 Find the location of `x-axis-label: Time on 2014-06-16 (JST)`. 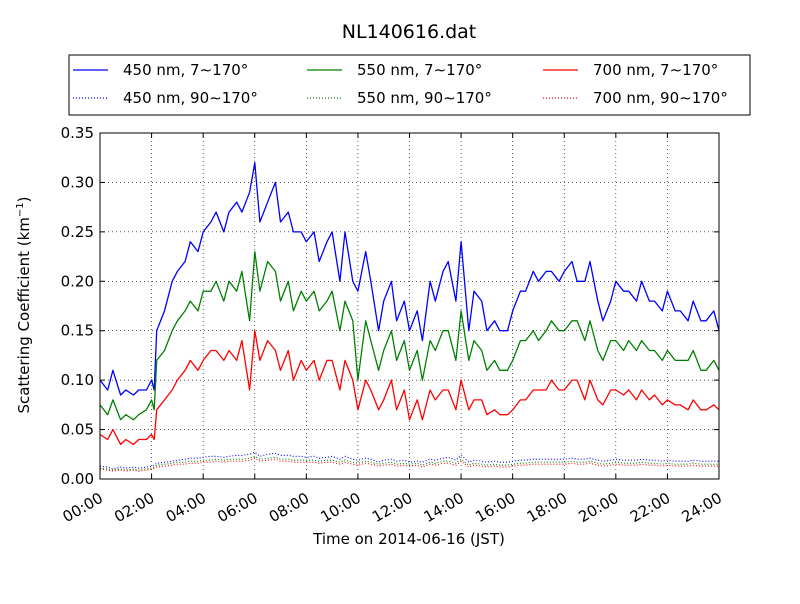

x-axis-label: Time on 2014-06-16 (JST) is located at coordinates (408, 539).